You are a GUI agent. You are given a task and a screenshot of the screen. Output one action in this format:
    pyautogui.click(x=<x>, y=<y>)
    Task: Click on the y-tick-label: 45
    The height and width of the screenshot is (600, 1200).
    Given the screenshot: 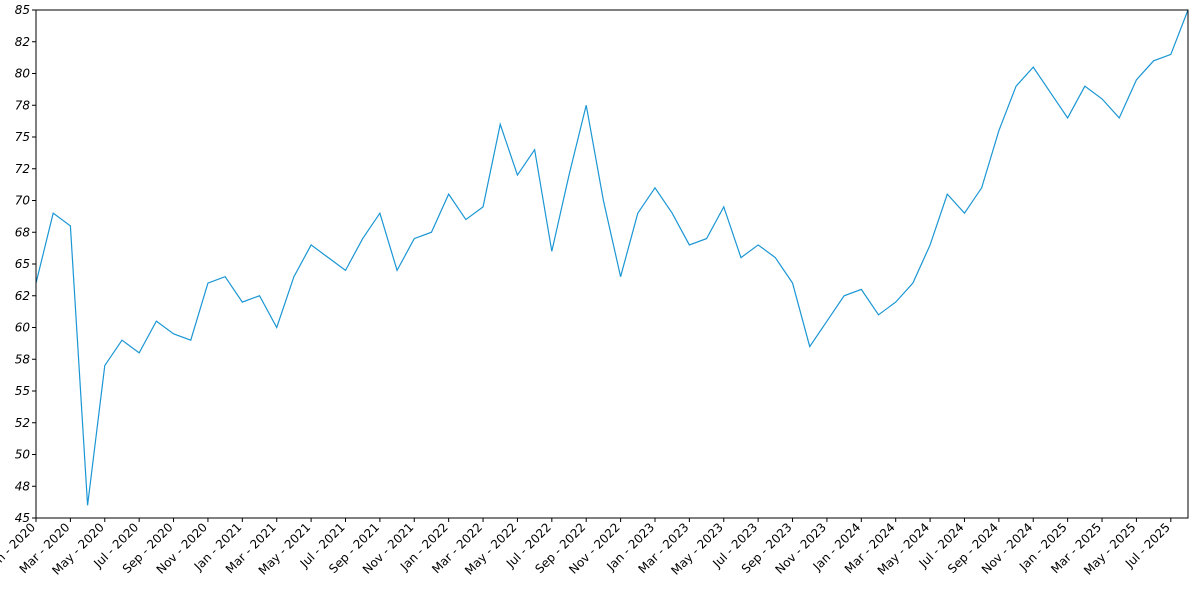 What is the action you would take?
    pyautogui.click(x=22, y=518)
    